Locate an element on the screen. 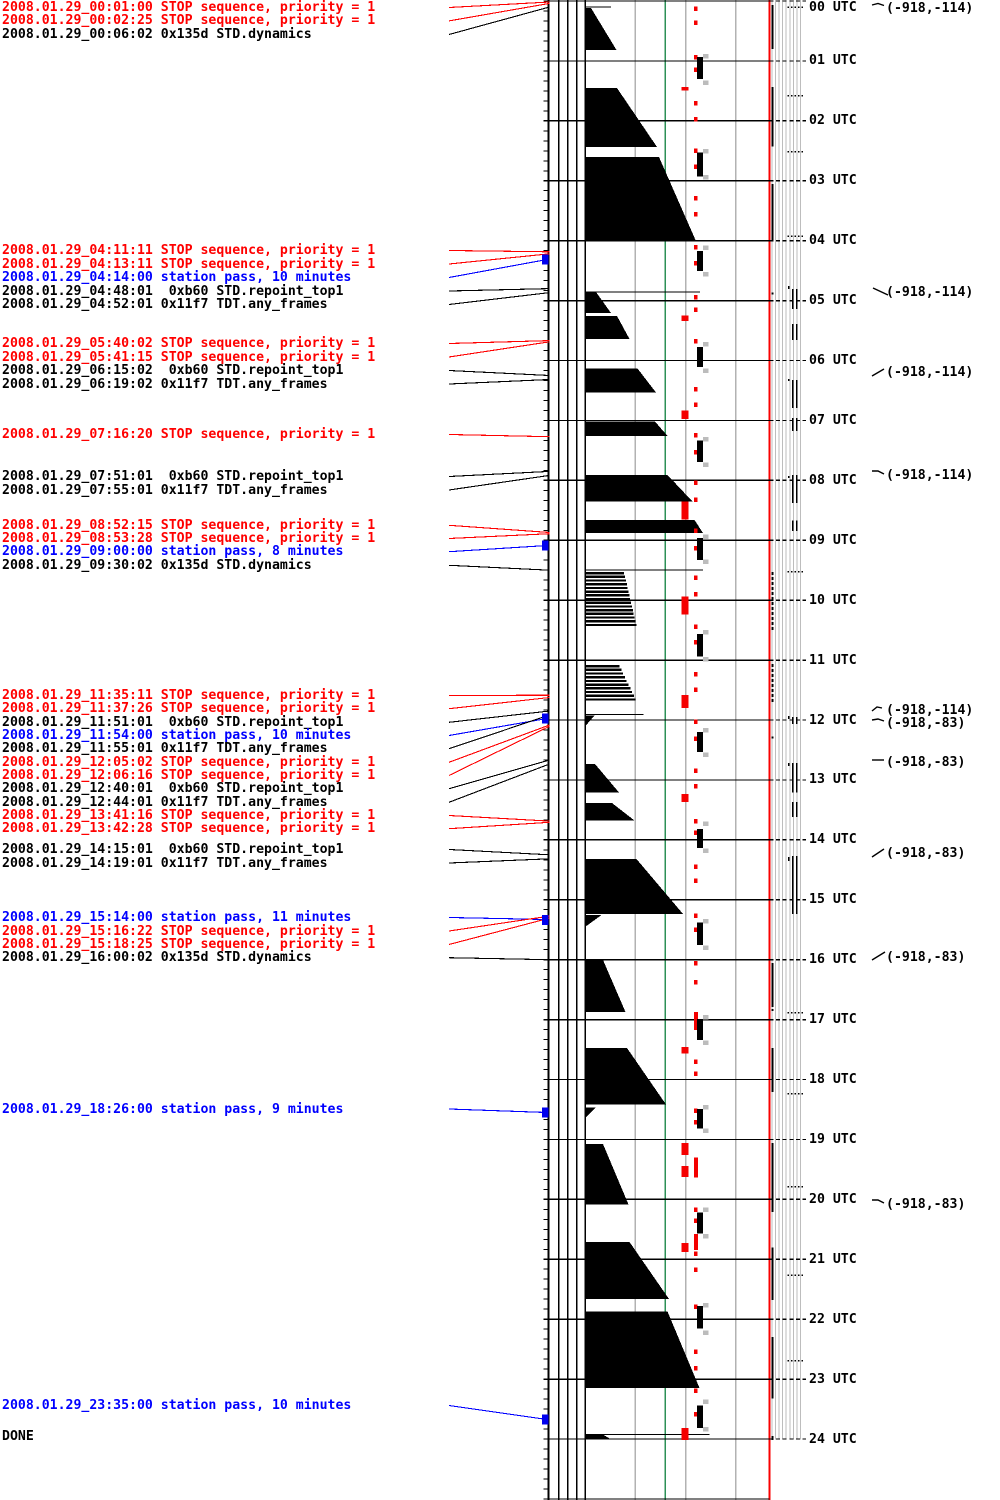  hour-label: 14 UTC is located at coordinates (833, 840).